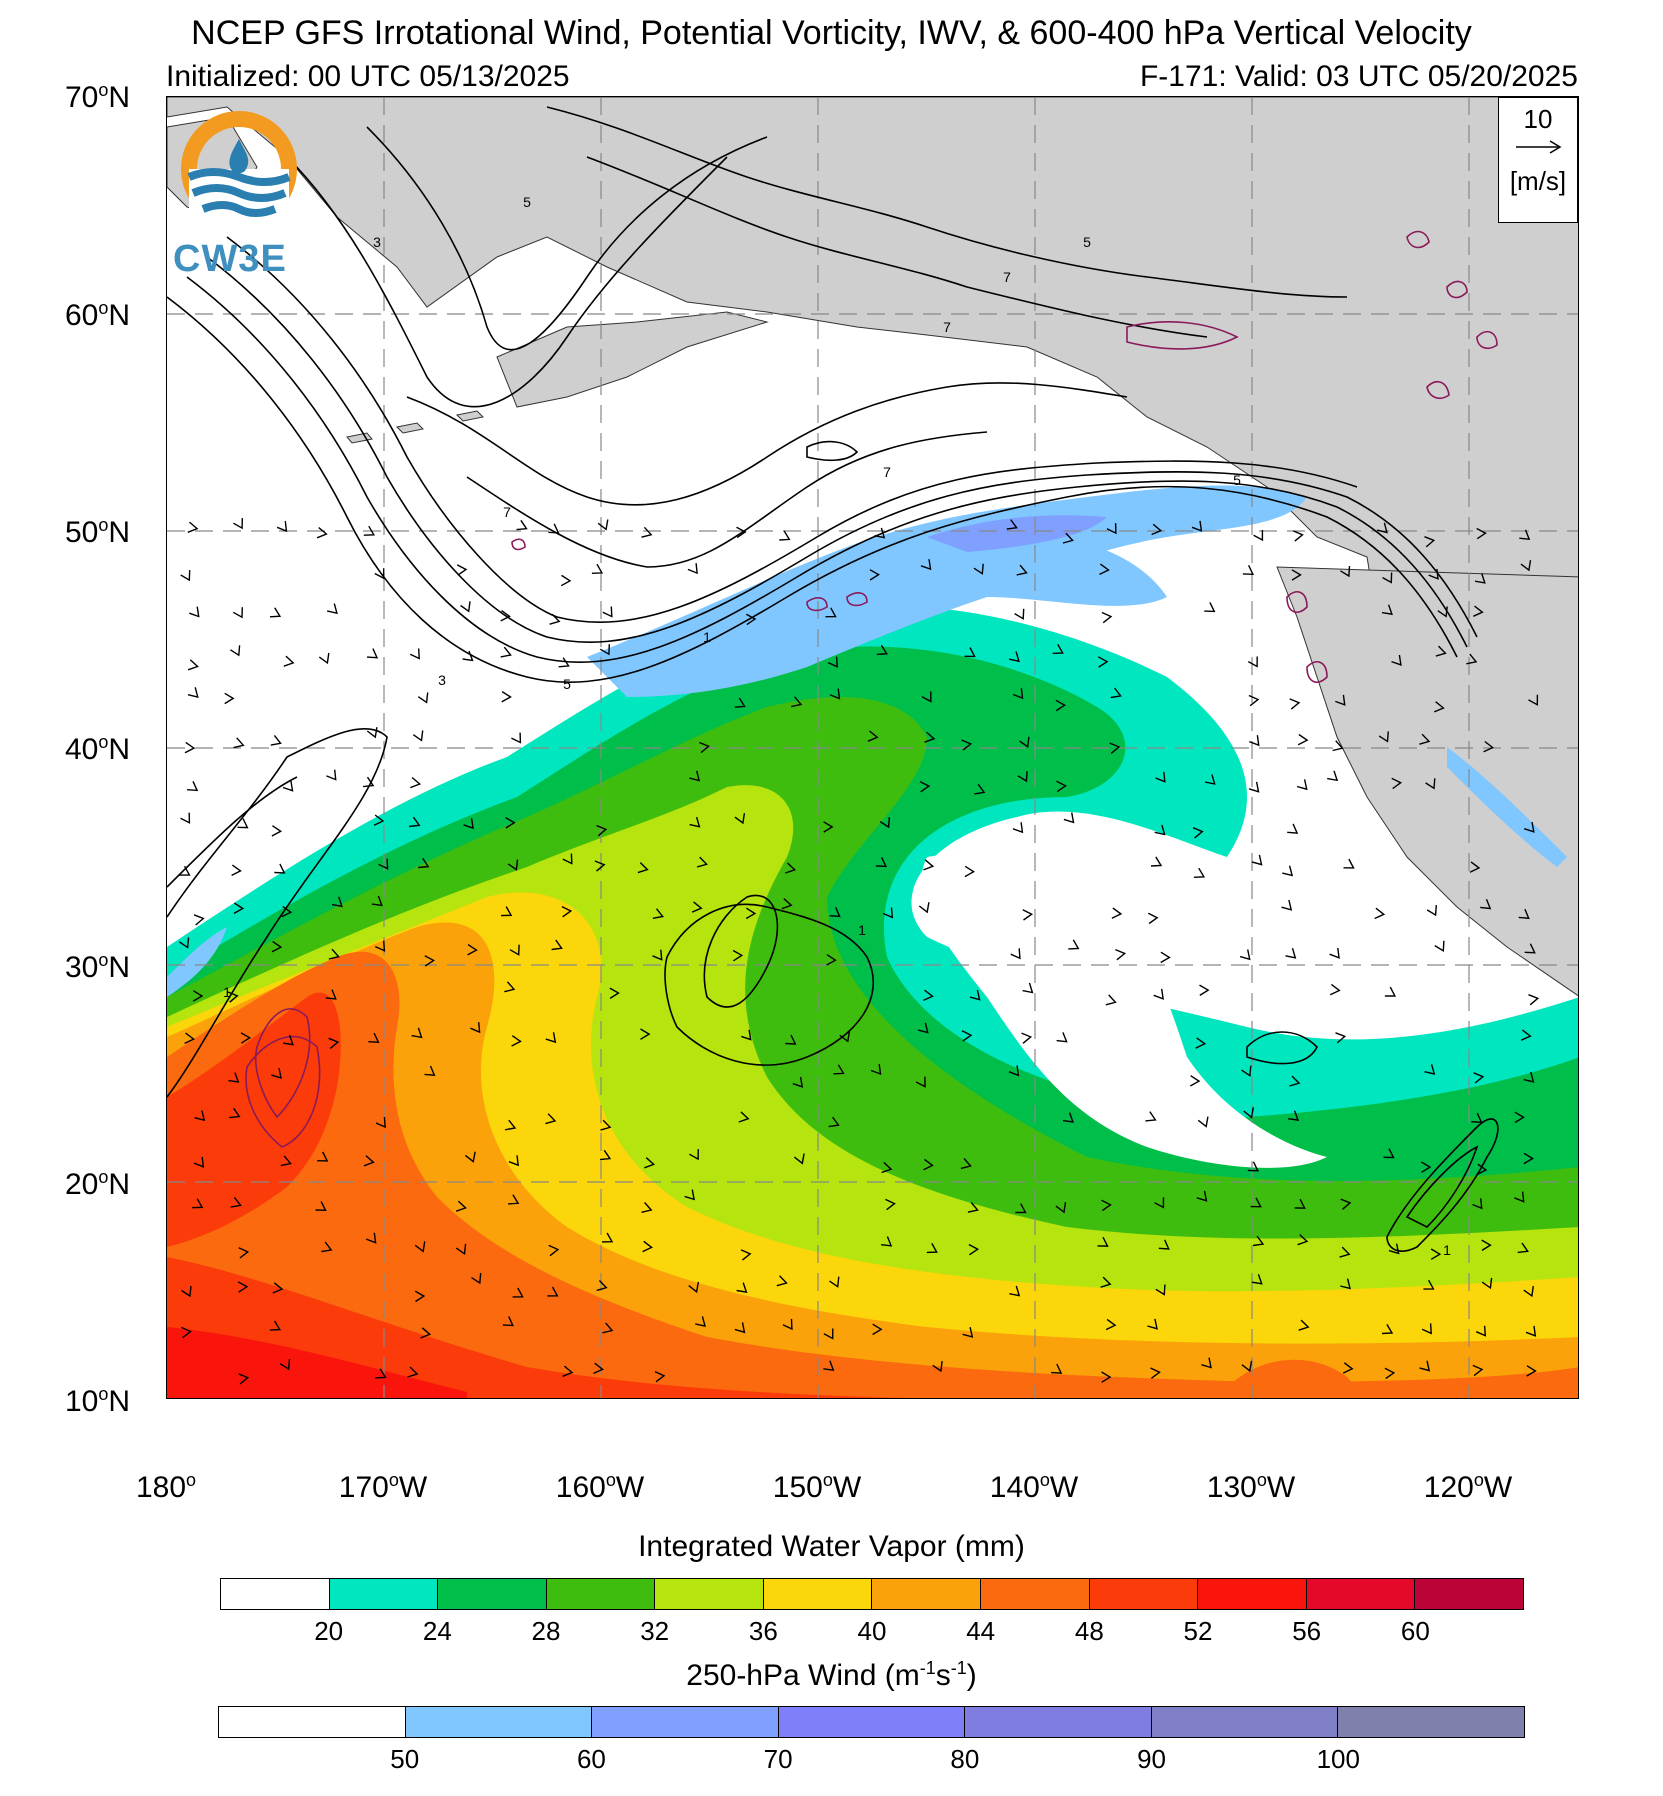 The width and height of the screenshot is (1663, 1796). Describe the element at coordinates (1245, 1722) in the screenshot. I see `wind-colorbar-swatch` at that location.